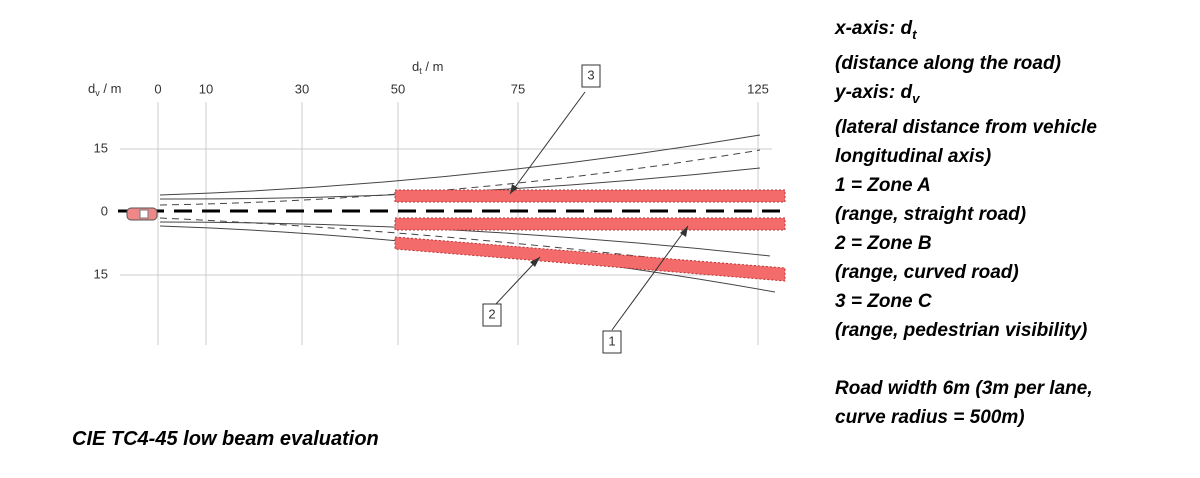 This screenshot has width=1200, height=478. I want to click on caption: CIE TC4-45 low beam evaluation, so click(225, 439).